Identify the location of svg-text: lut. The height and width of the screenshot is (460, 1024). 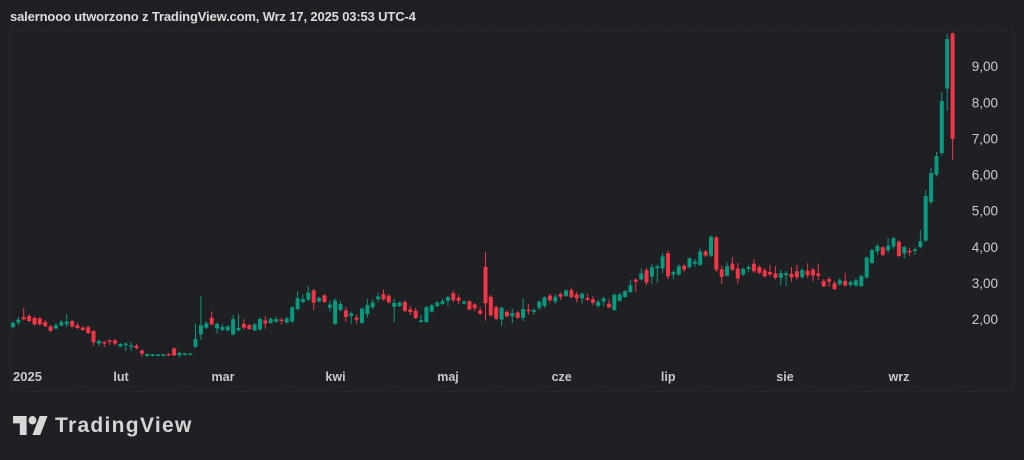
(121, 377).